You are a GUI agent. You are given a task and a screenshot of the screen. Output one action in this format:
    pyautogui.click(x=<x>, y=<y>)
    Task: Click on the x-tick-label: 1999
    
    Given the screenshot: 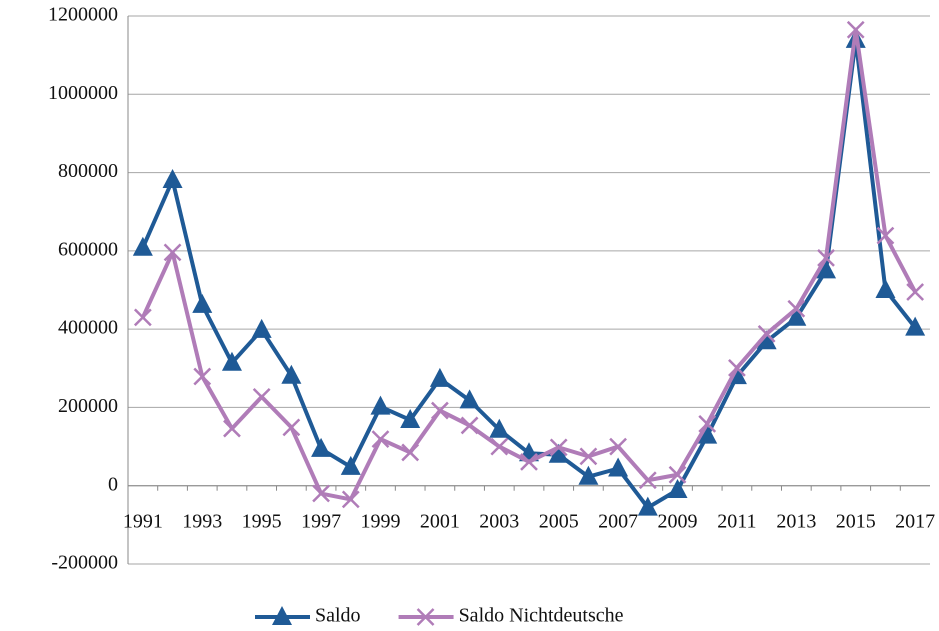 What is the action you would take?
    pyautogui.click(x=380, y=521)
    